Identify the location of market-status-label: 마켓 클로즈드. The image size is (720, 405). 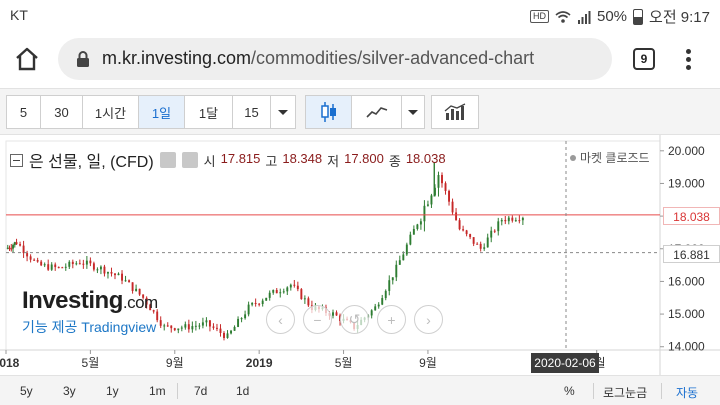
(615, 158).